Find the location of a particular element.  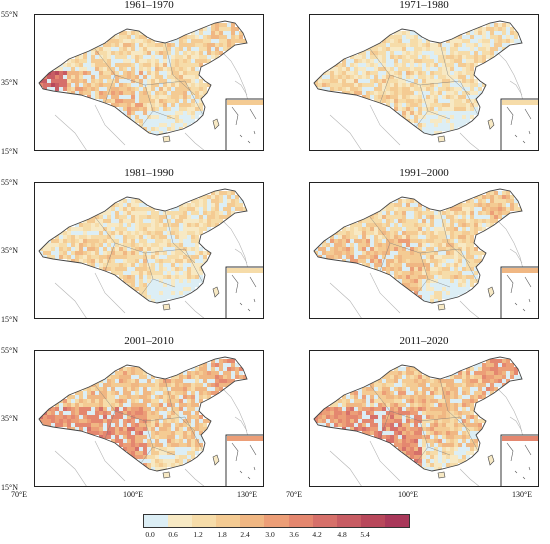

longitude-label: 70°E is located at coordinates (19, 494).